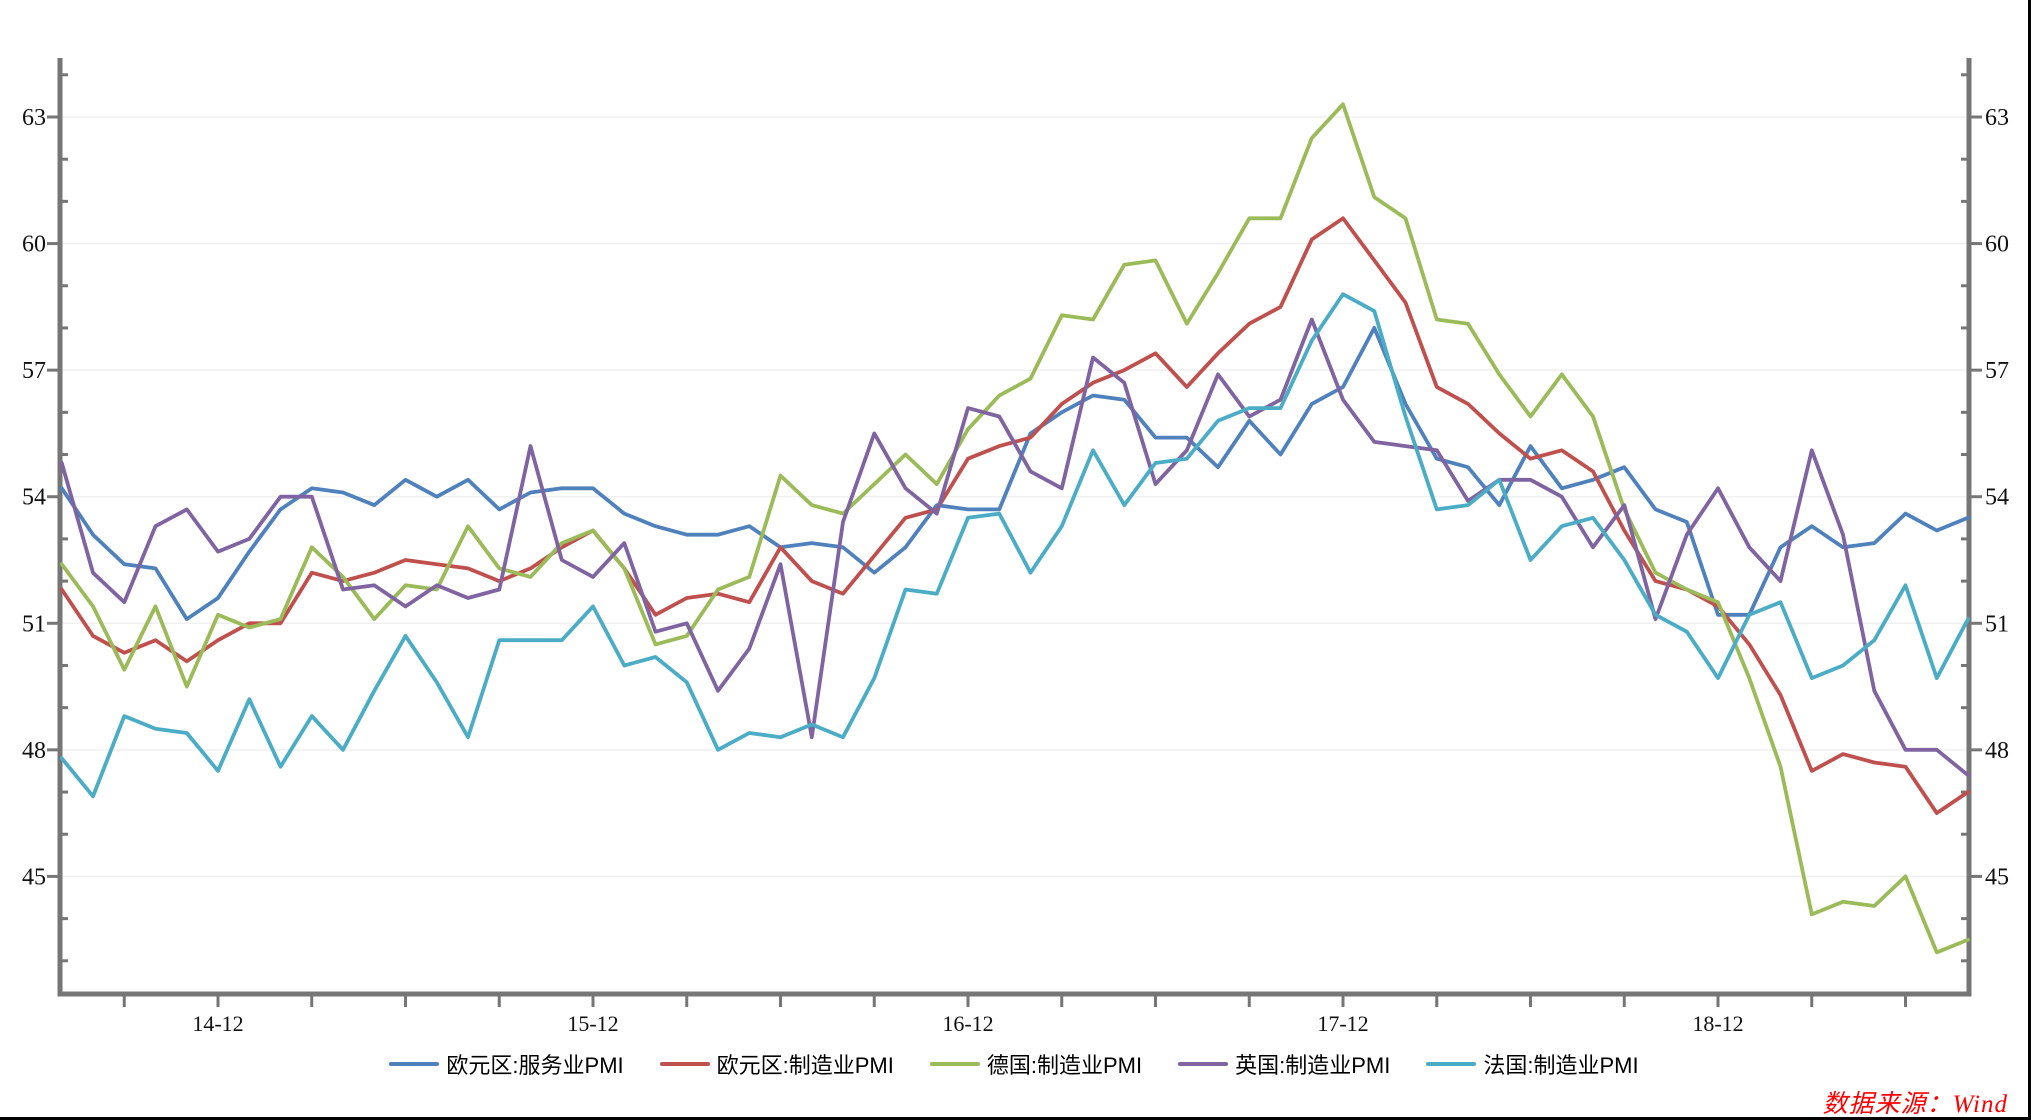  I want to click on legend-label: 法国:制造业PMI, so click(1561, 1065).